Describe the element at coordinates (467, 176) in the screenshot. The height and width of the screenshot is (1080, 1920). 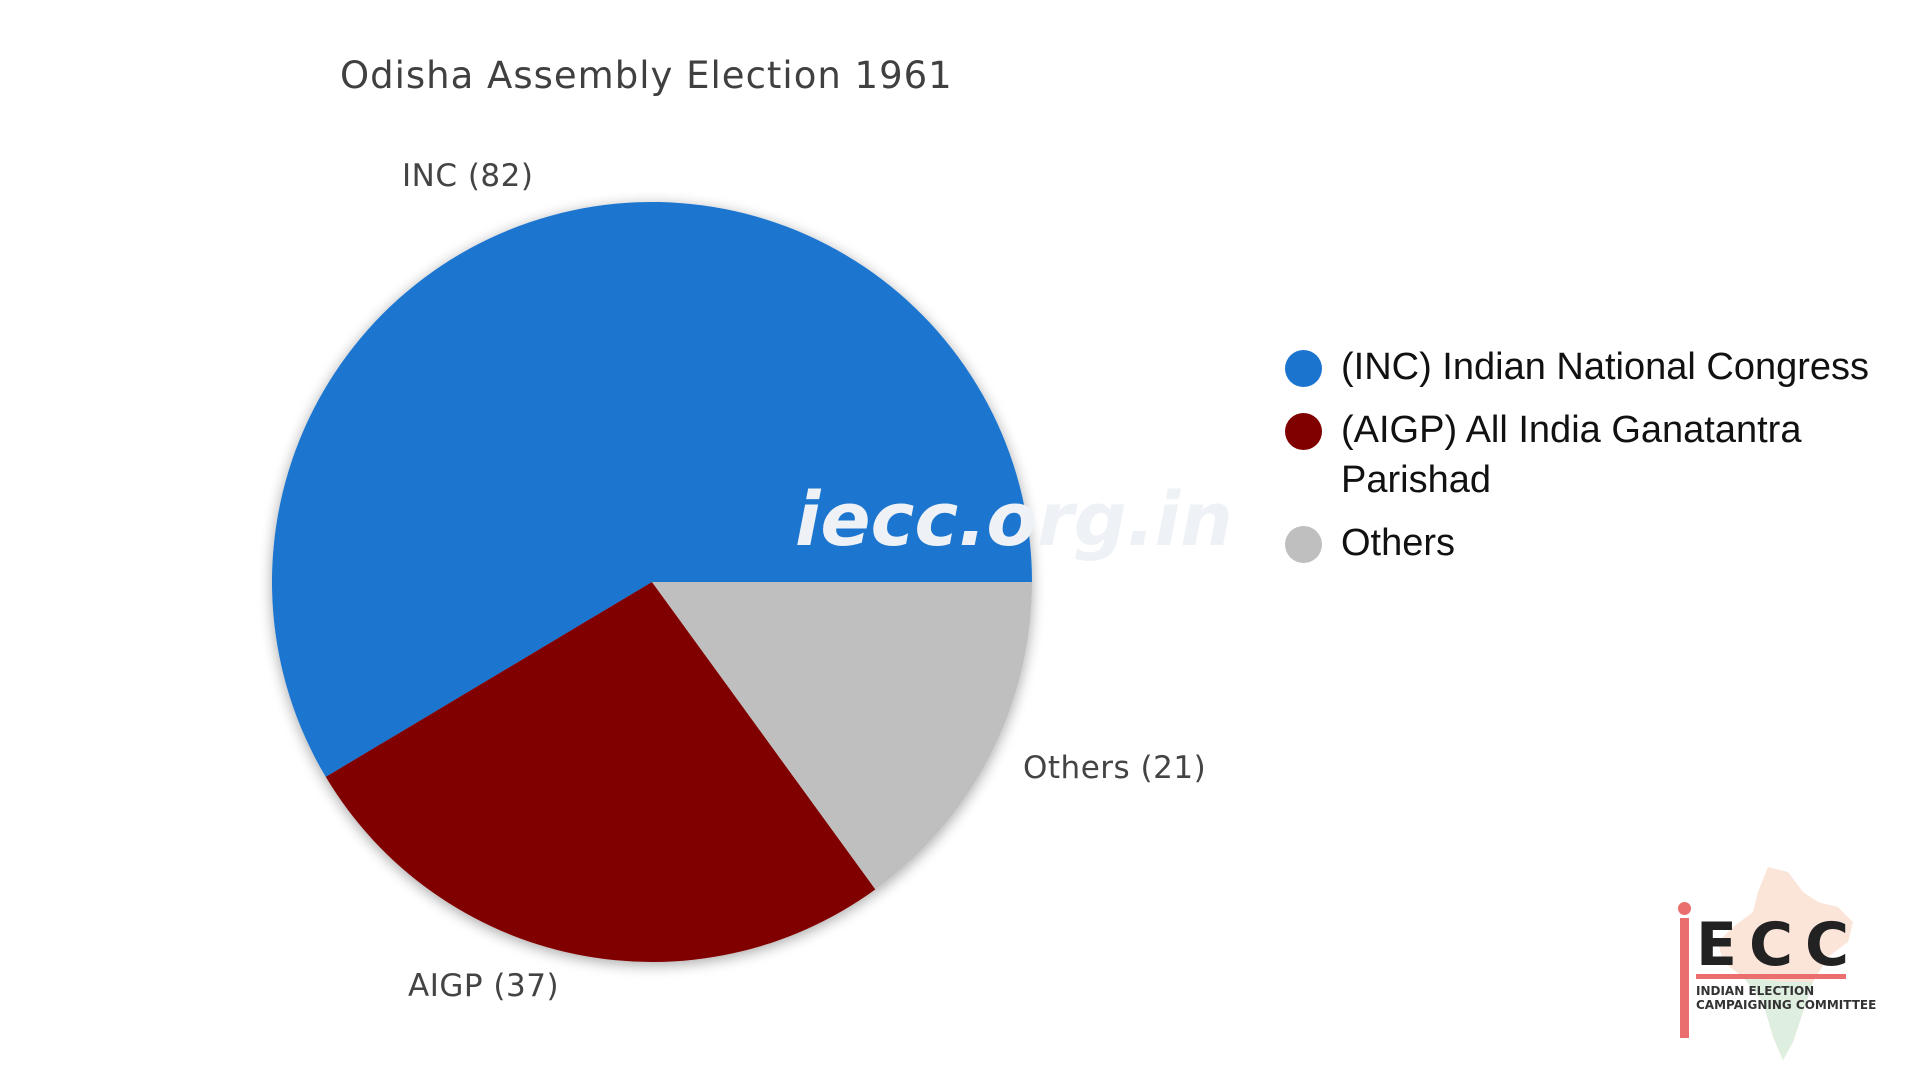
I see `slice-label-inc: INC (82)` at that location.